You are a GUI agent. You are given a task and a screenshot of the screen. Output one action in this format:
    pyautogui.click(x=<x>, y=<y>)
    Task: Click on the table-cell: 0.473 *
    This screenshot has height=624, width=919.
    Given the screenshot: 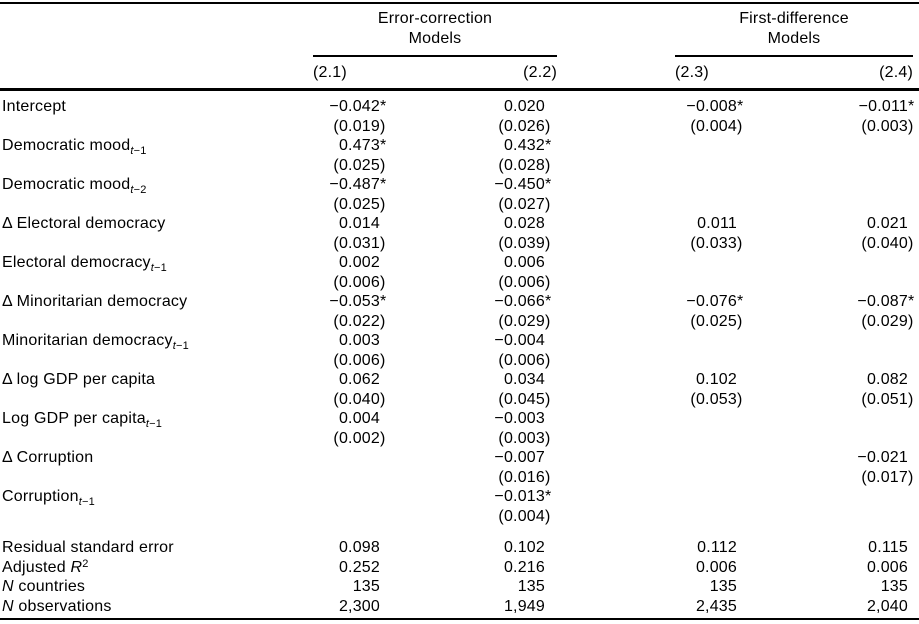 What is the action you would take?
    pyautogui.click(x=362, y=145)
    